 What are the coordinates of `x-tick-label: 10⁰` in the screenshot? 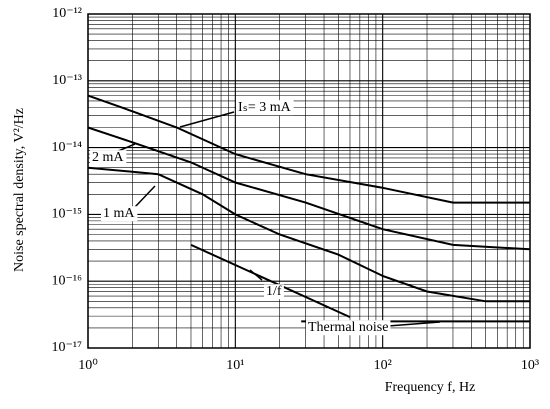 It's located at (88, 365).